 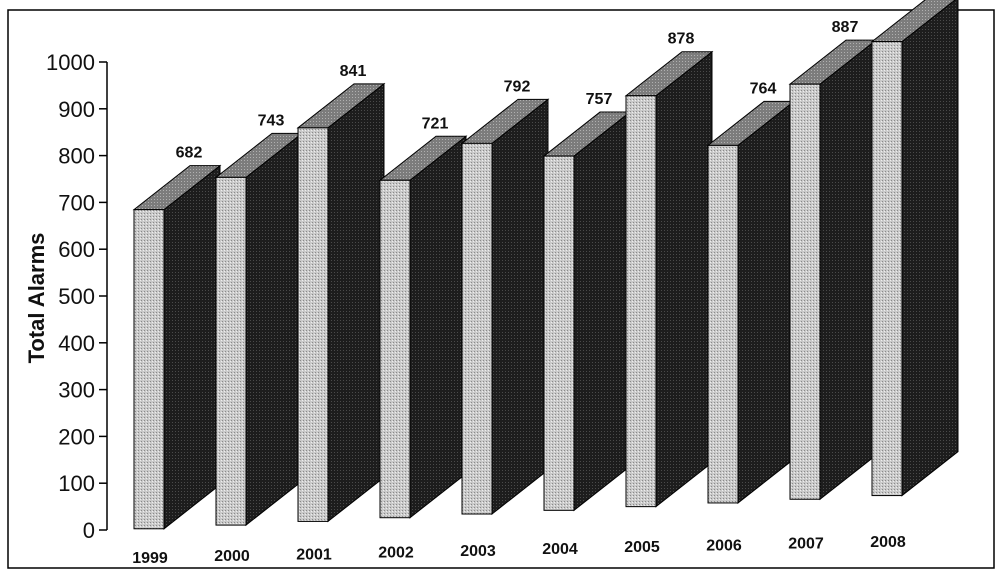 What do you see at coordinates (76, 390) in the screenshot?
I see `y-tick-label: 300` at bounding box center [76, 390].